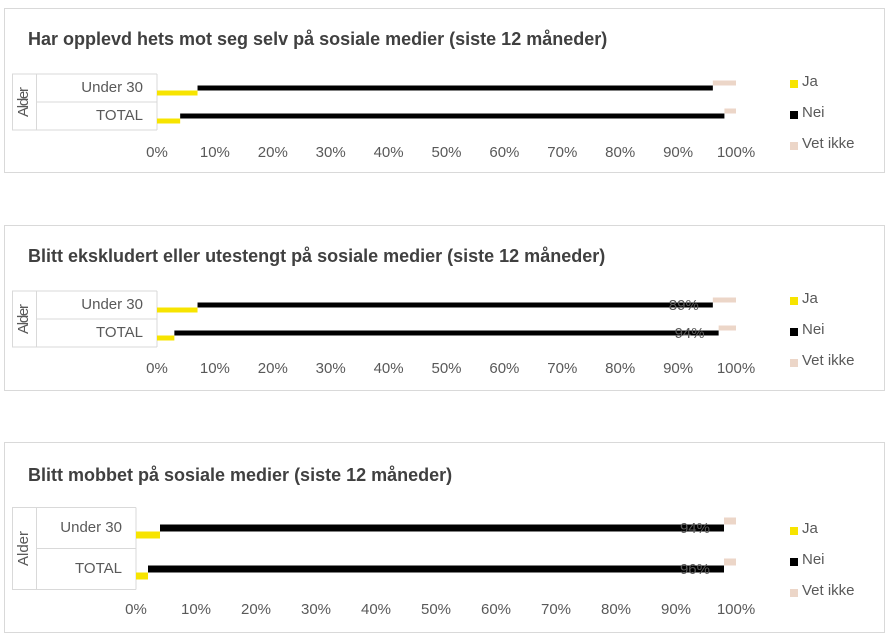  Describe the element at coordinates (695, 569) in the screenshot. I see `value-label: 96%` at that location.